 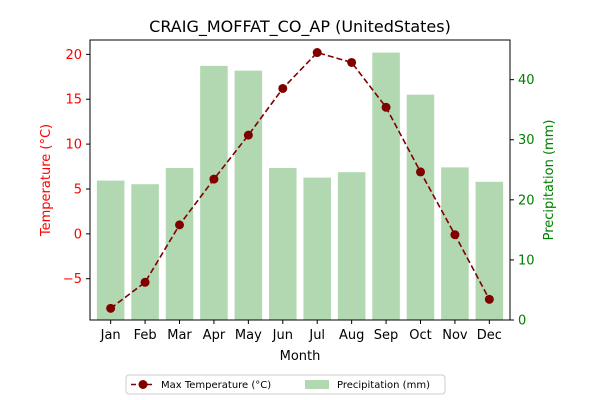 I want to click on left-tick-label: 0, so click(x=78, y=234).